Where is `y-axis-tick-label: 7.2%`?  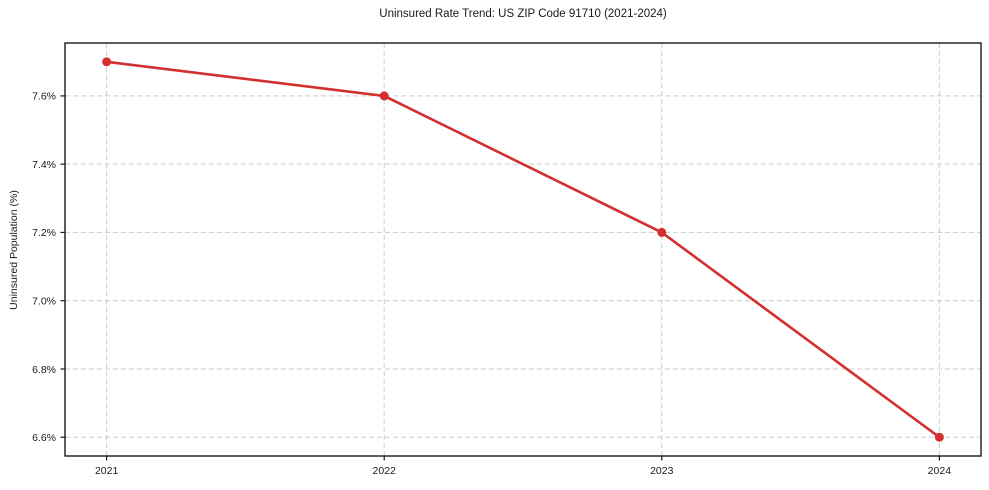 y-axis-tick-label: 7.2% is located at coordinates (44, 233).